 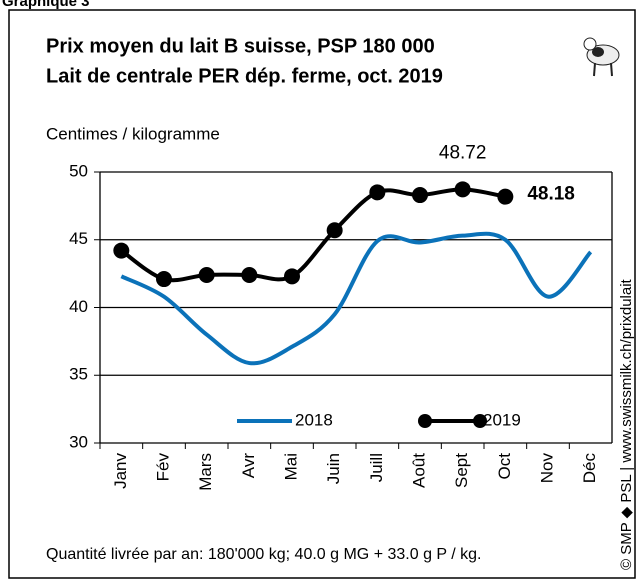 What do you see at coordinates (376, 467) in the screenshot?
I see `x-tick-label: Juill` at bounding box center [376, 467].